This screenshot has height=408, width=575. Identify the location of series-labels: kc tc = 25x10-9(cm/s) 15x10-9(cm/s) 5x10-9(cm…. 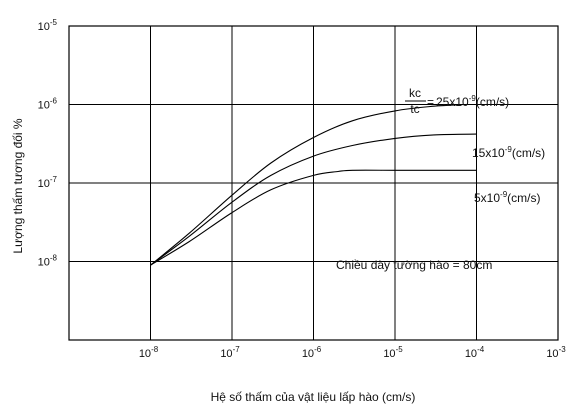
(475, 145).